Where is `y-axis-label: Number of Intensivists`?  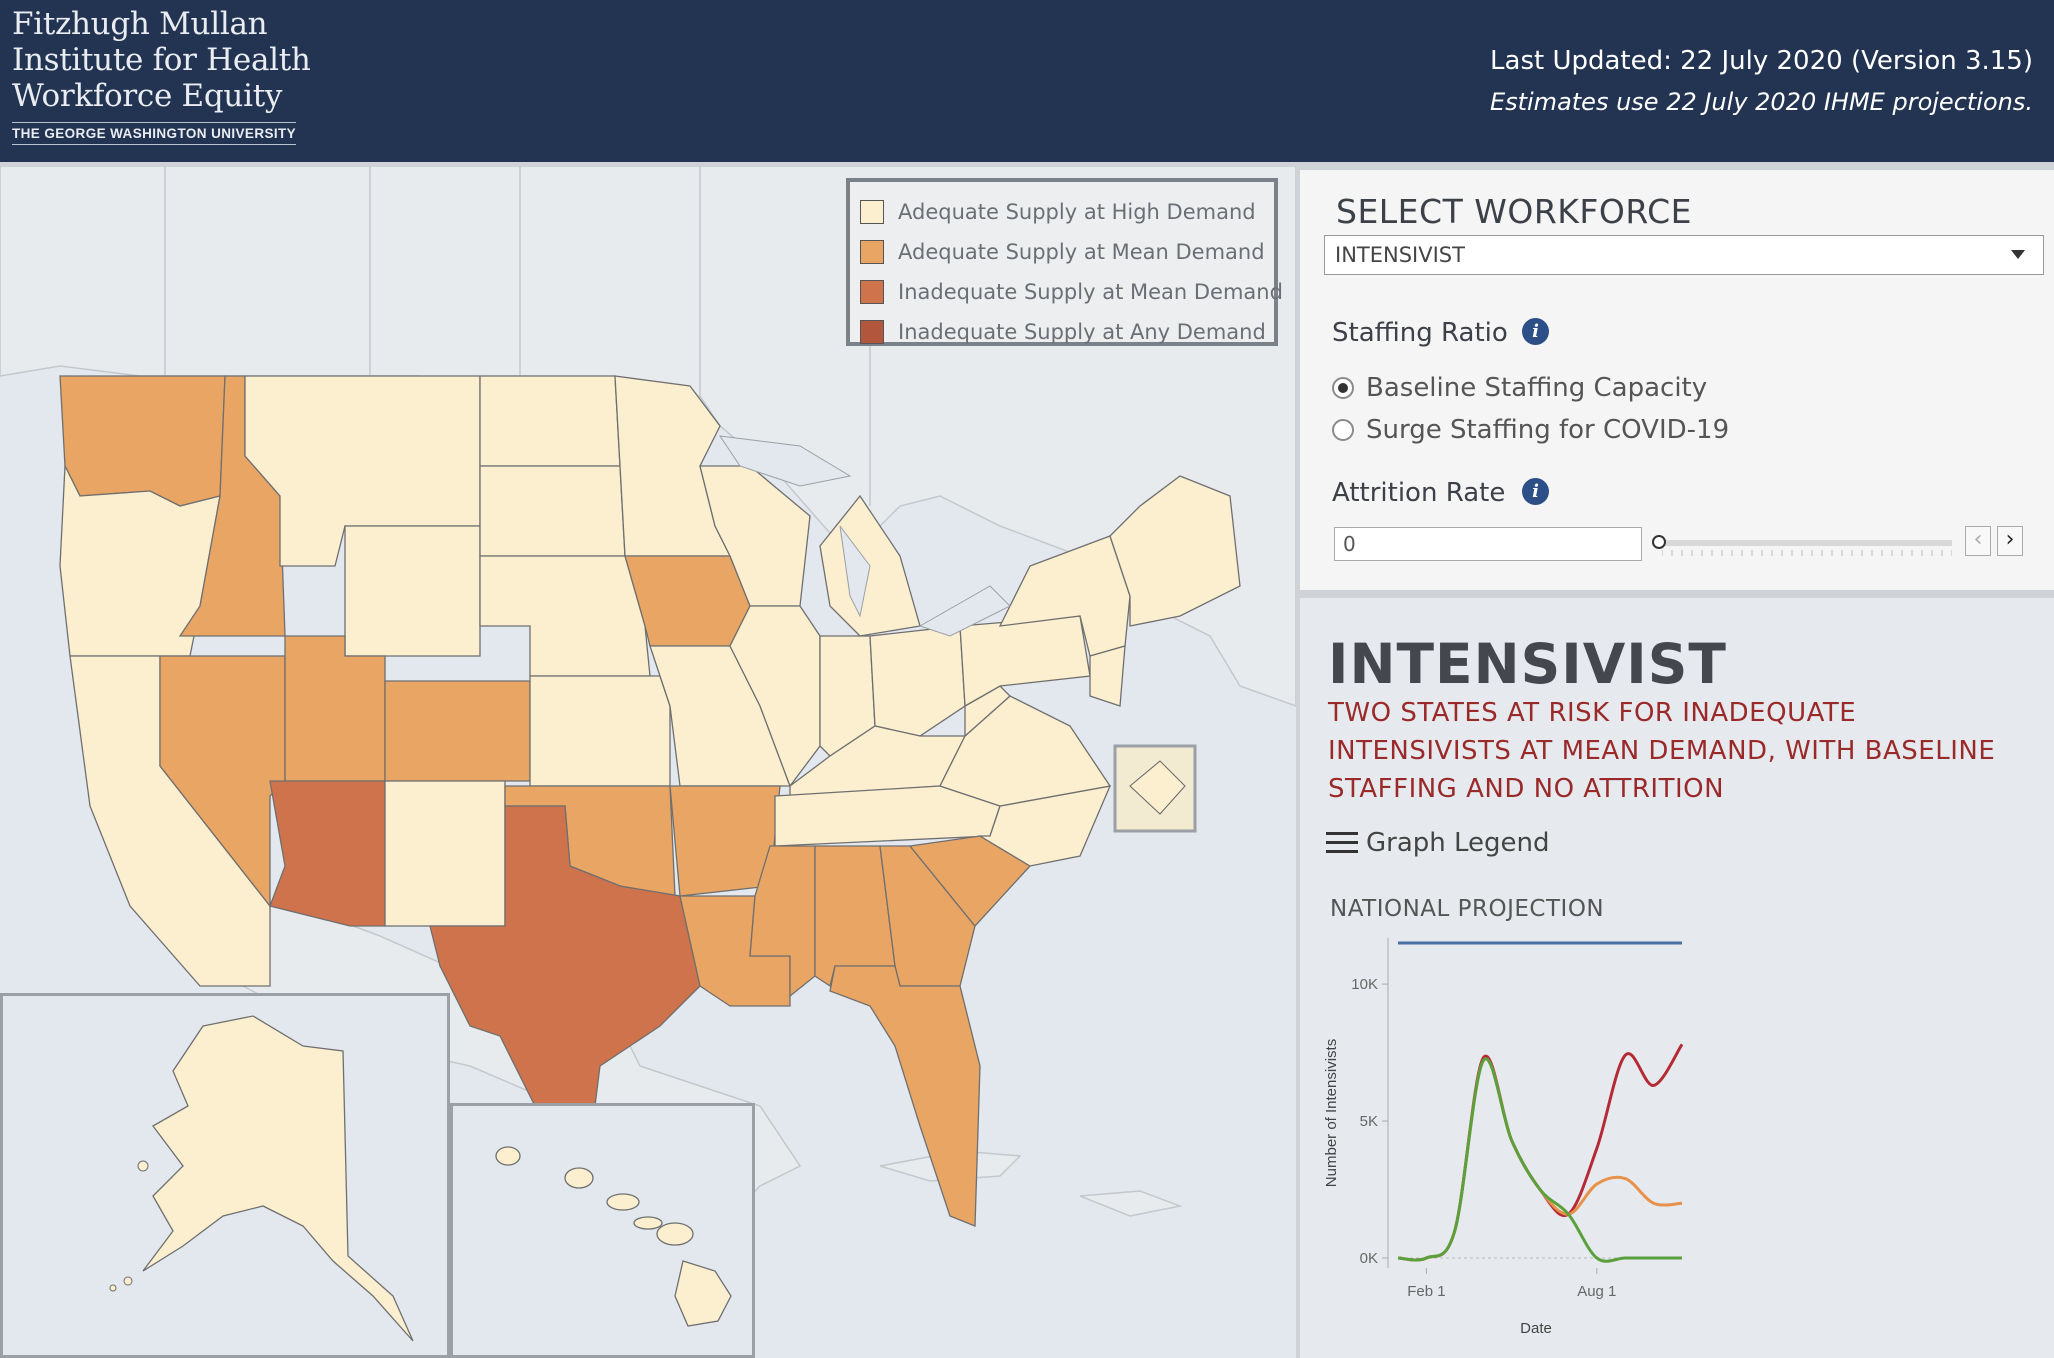
y-axis-label: Number of Intensivists is located at coordinates (1331, 1113).